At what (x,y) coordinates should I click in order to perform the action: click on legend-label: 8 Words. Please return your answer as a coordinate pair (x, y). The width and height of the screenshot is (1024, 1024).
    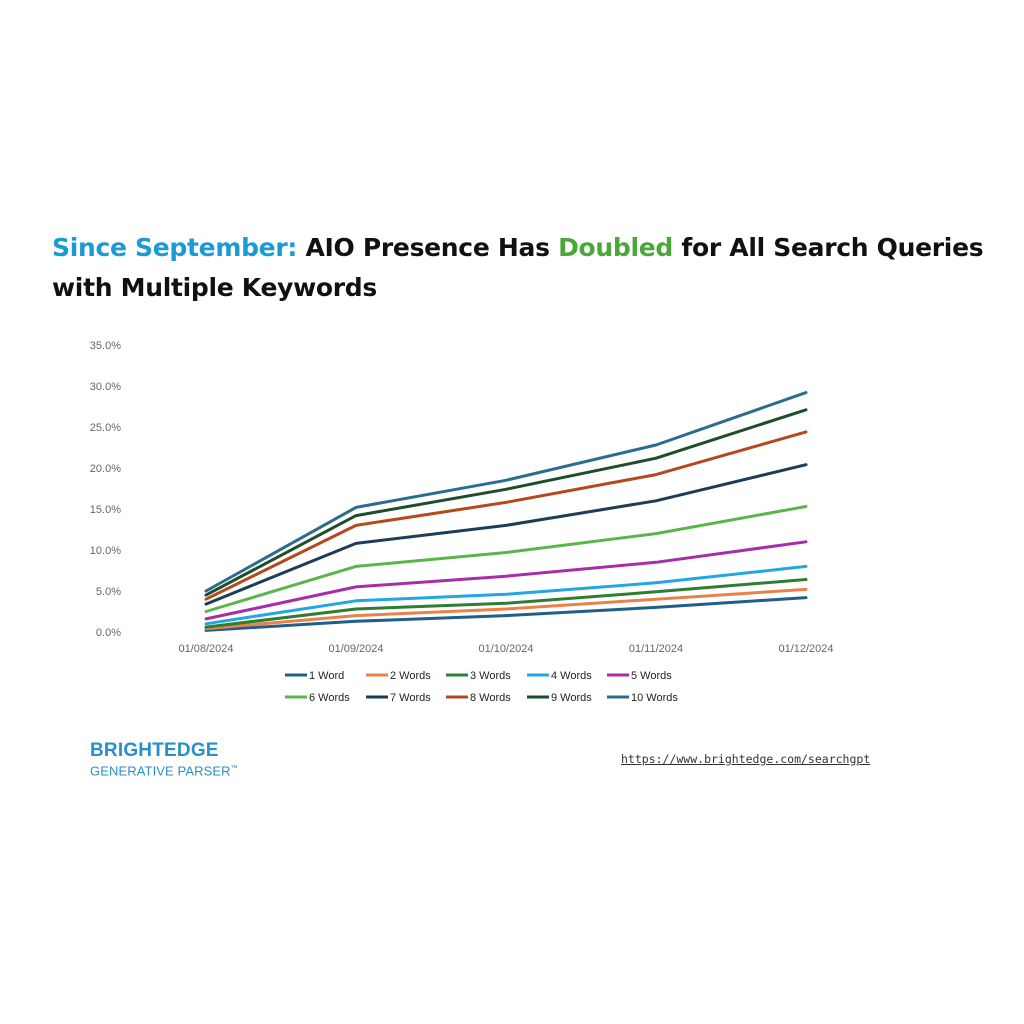
    Looking at the image, I should click on (490, 698).